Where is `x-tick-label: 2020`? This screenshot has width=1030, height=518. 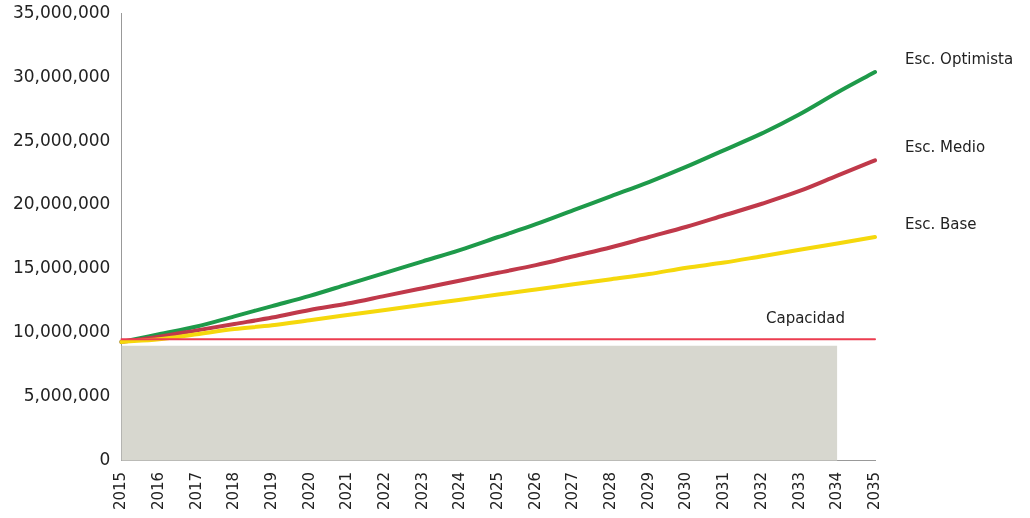 x-tick-label: 2020 is located at coordinates (308, 491).